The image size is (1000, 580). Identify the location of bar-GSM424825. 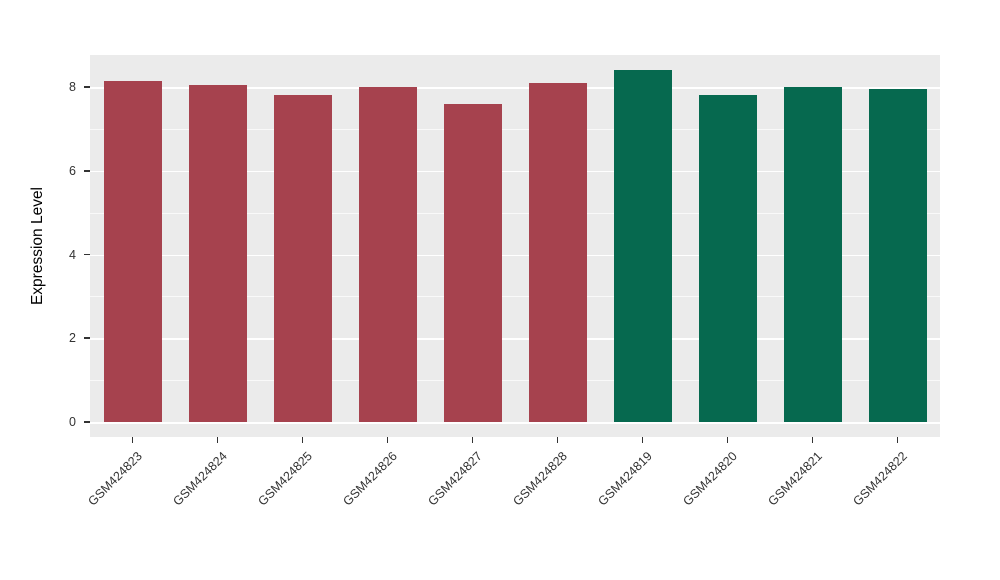
(302, 258).